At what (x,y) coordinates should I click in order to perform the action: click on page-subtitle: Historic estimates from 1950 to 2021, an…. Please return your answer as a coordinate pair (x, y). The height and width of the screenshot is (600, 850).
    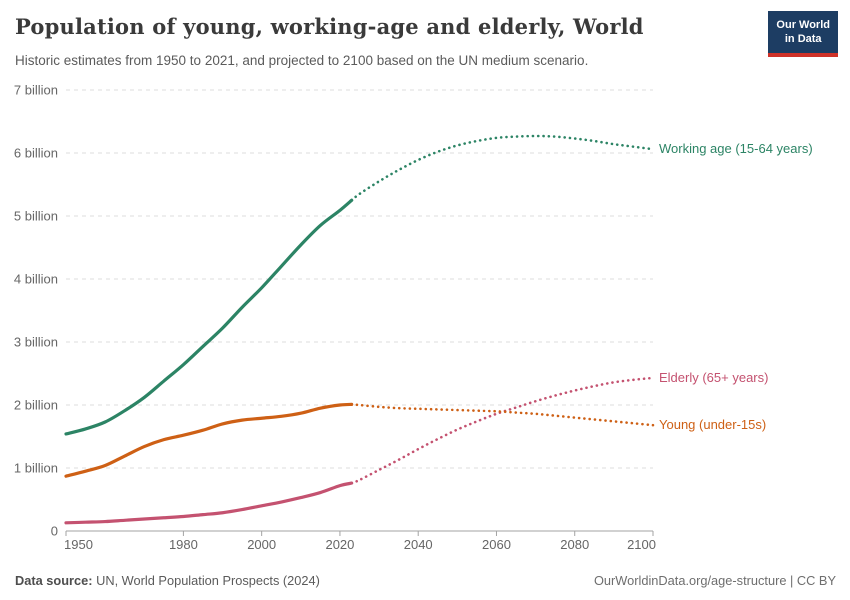
    Looking at the image, I should click on (302, 60).